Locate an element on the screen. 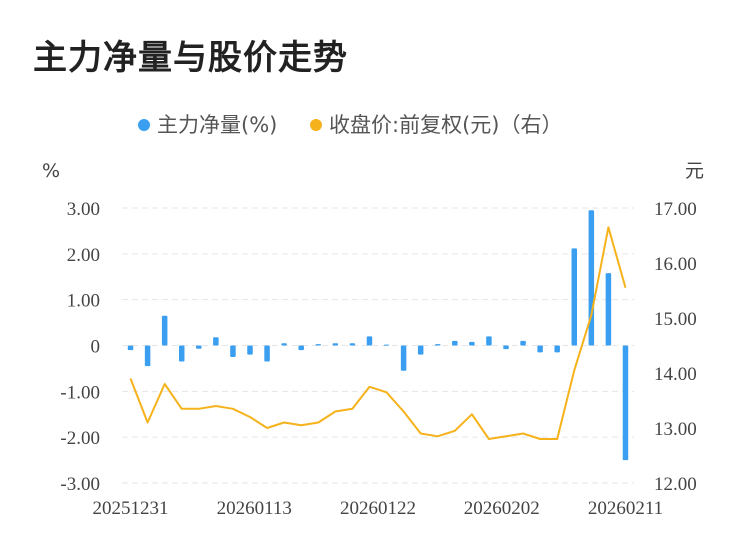  left-axis-tick-label: 1.00 is located at coordinates (83, 301).